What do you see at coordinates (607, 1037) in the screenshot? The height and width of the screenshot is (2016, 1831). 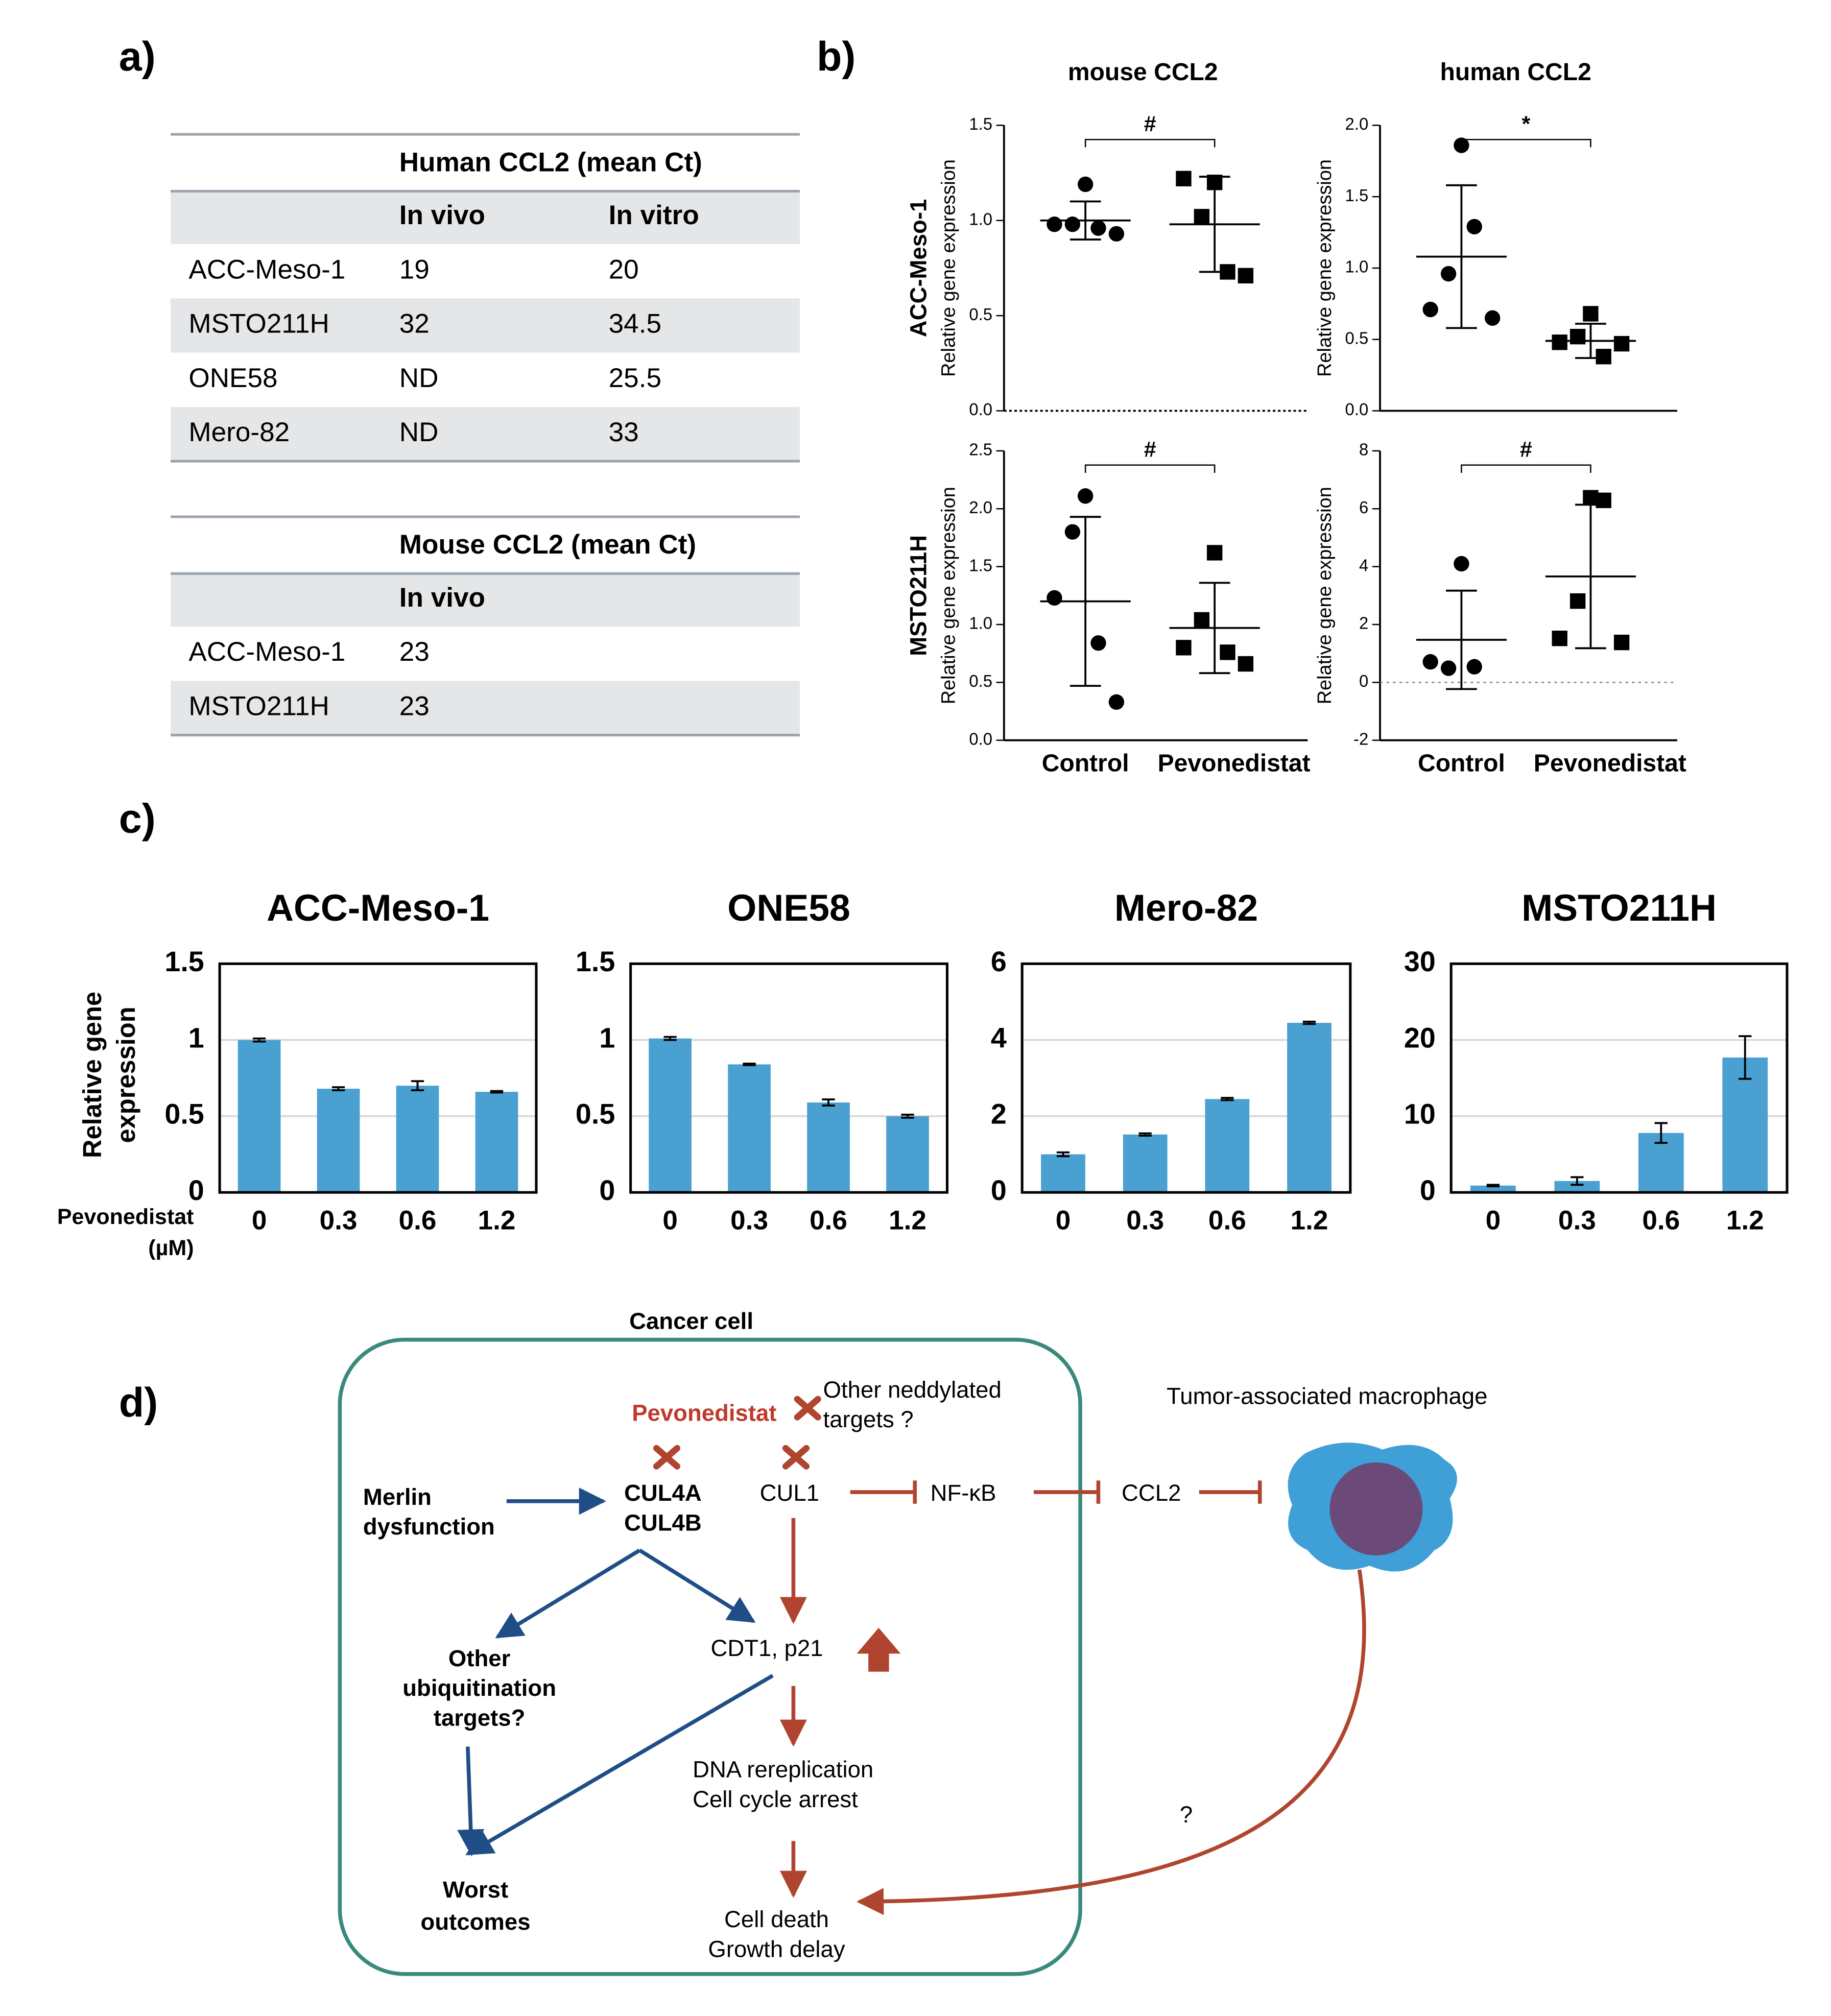 I see `y-tick-label: 1` at bounding box center [607, 1037].